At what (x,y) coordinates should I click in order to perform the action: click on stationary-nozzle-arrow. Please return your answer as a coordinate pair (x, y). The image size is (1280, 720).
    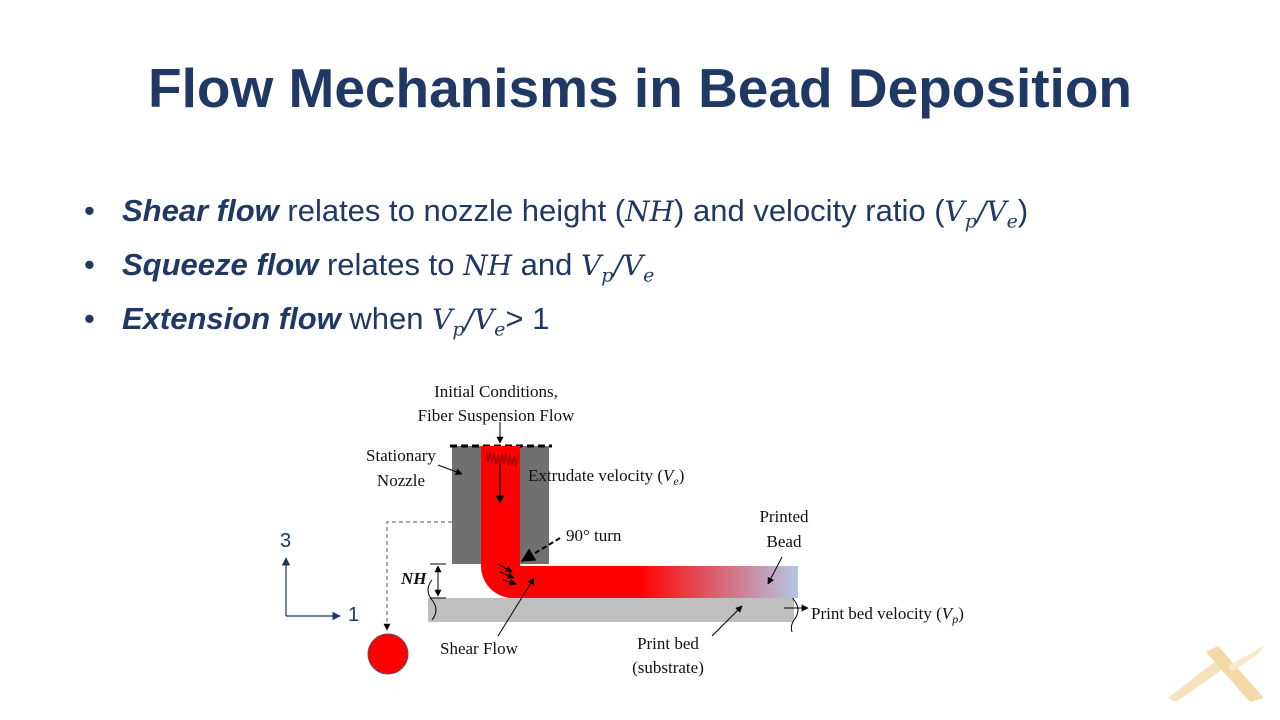
    Looking at the image, I should click on (450, 470).